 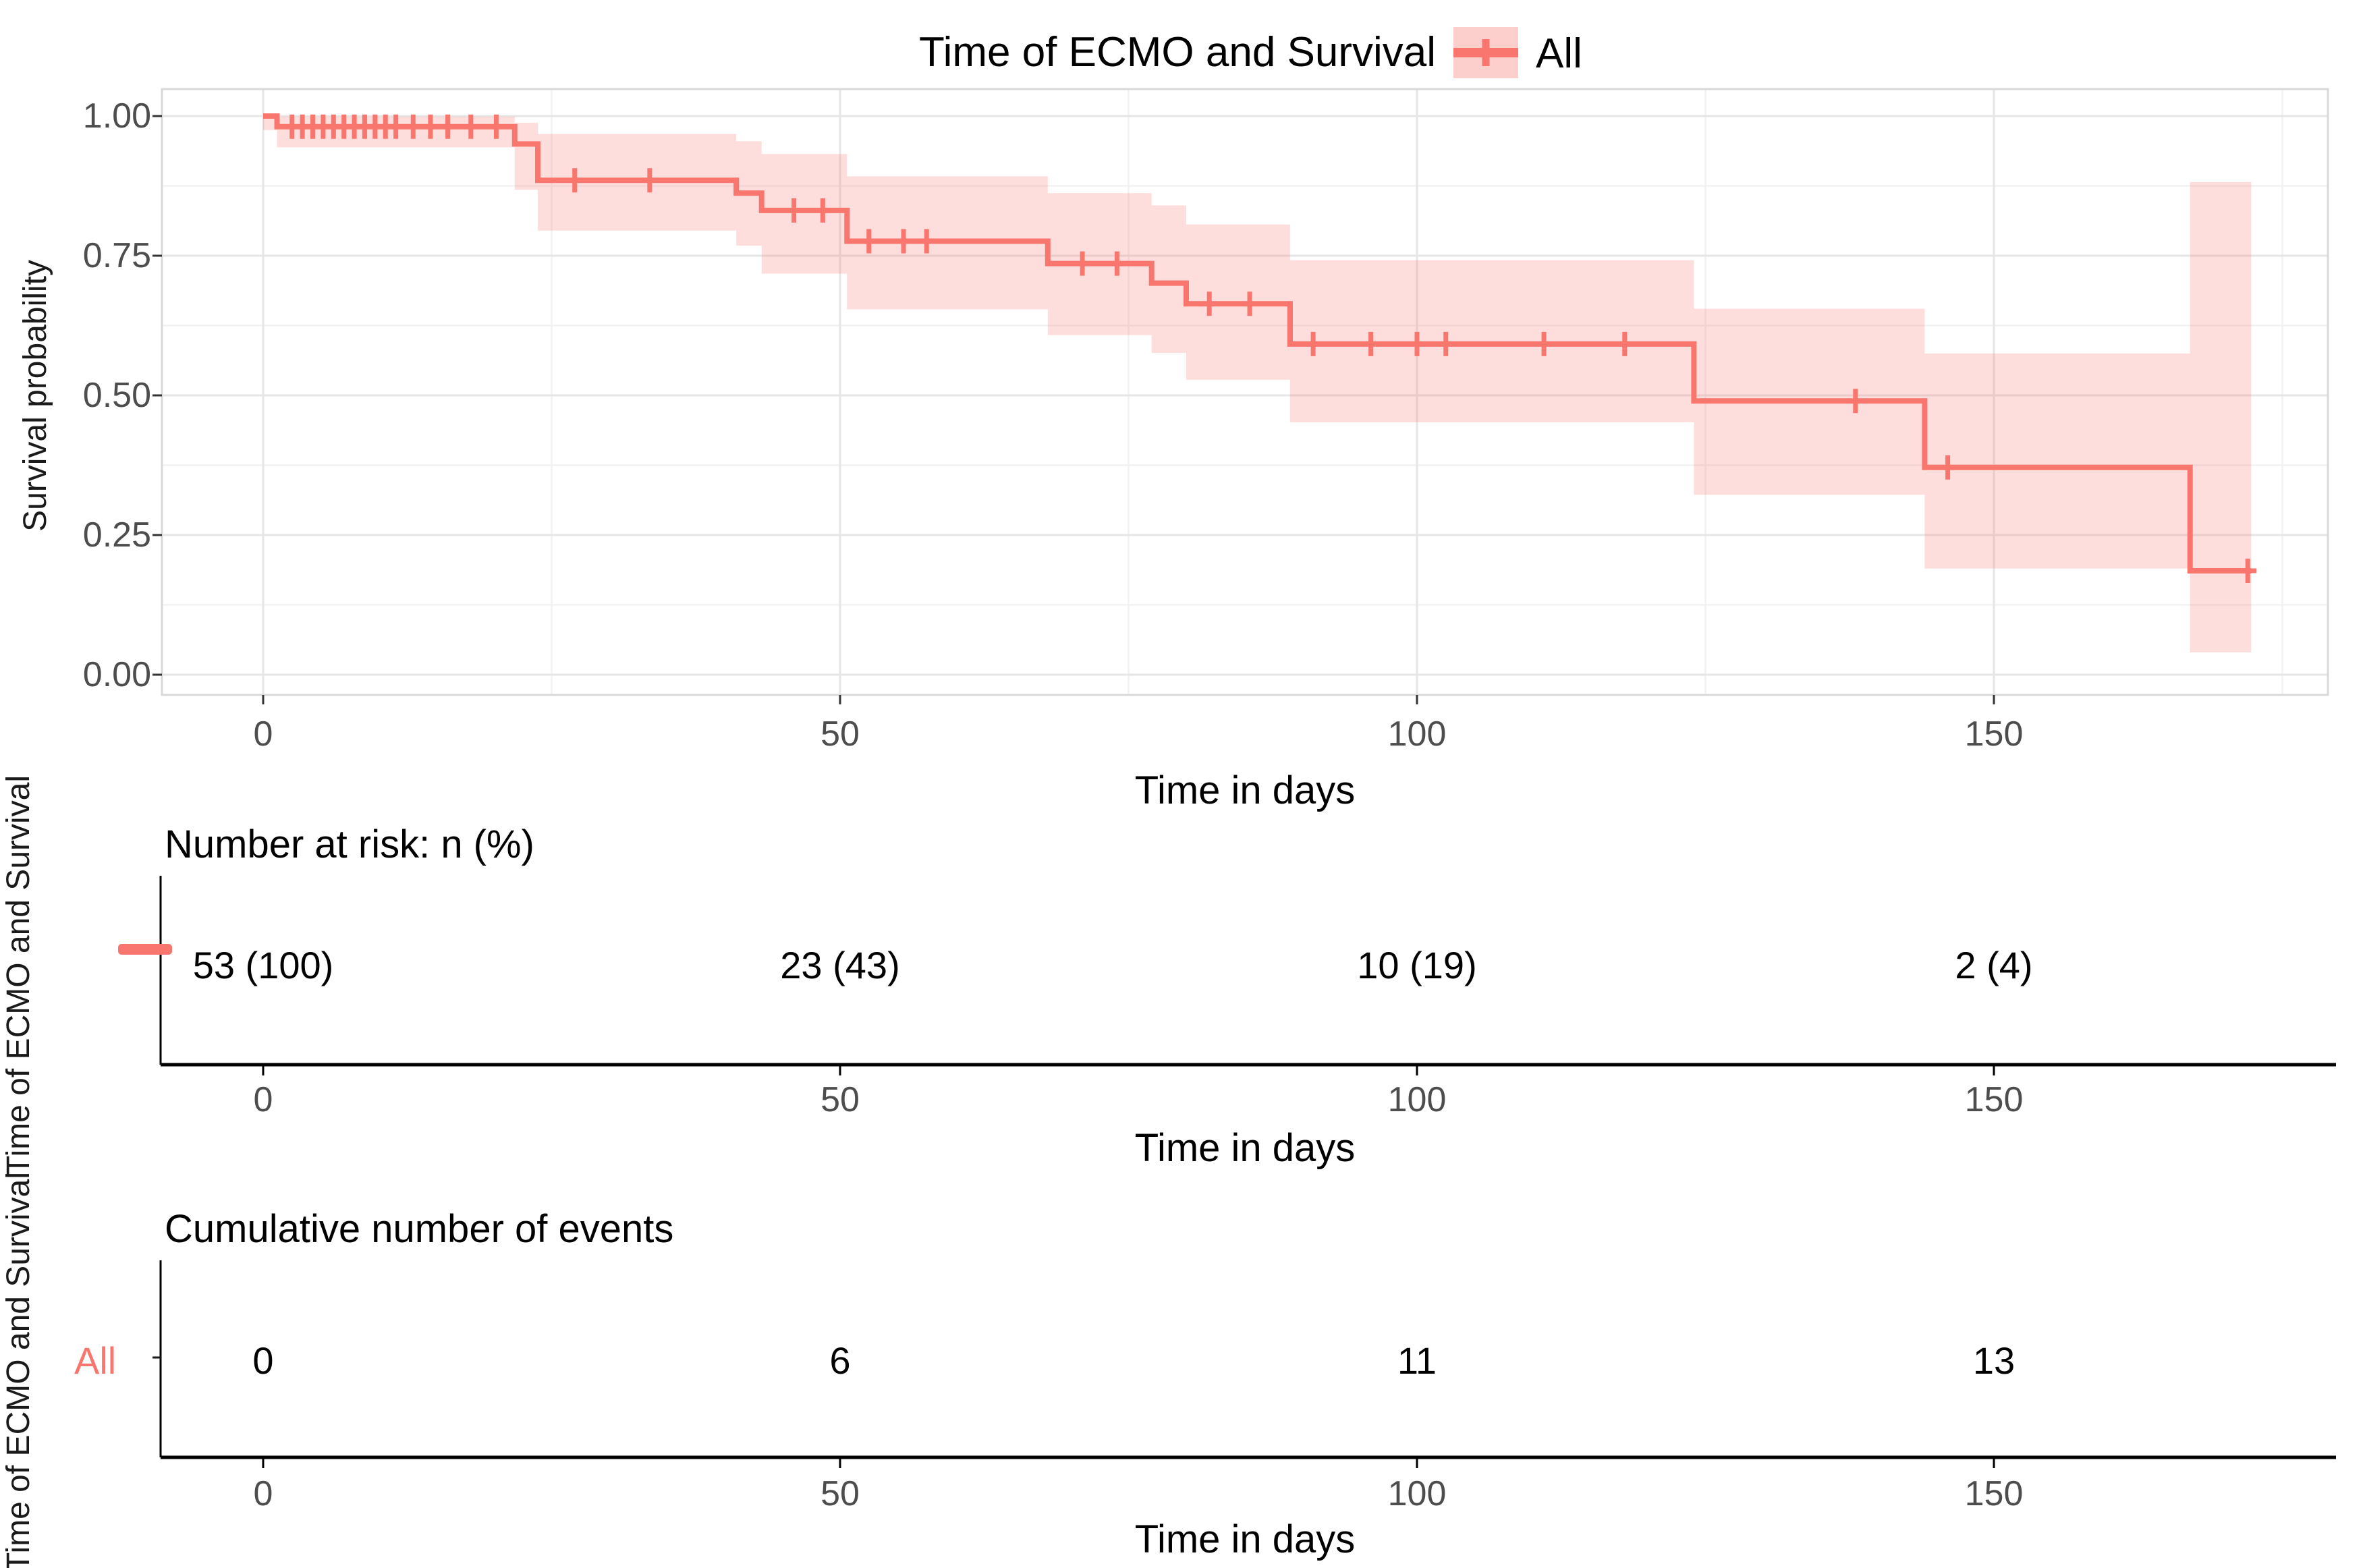 I want to click on y-axis-title: Survival probability, so click(x=35, y=395).